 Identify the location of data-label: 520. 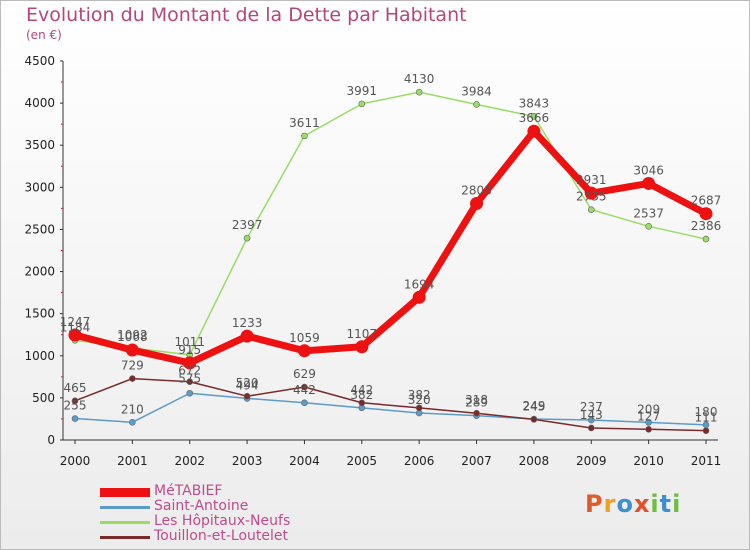
(247, 383).